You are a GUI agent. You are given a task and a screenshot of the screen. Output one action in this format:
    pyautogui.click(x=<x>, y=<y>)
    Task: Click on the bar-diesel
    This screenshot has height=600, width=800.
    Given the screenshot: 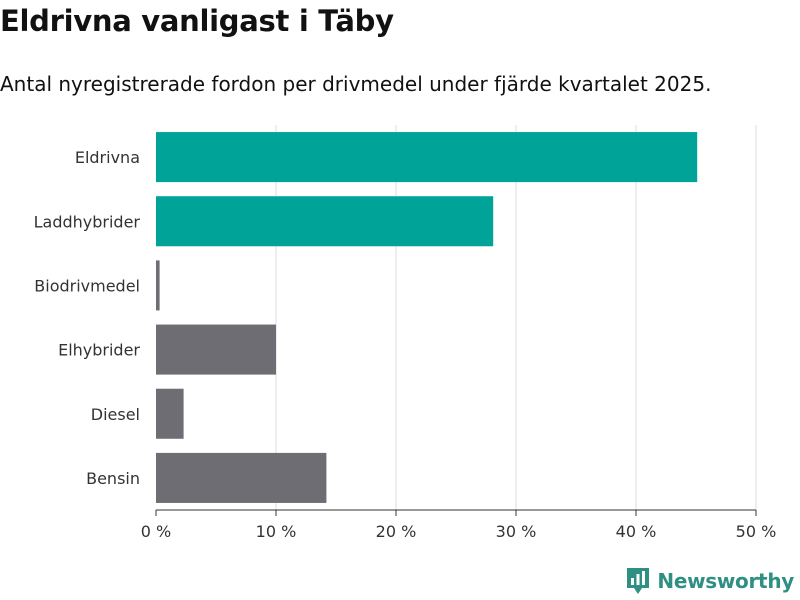 What is the action you would take?
    pyautogui.click(x=170, y=413)
    